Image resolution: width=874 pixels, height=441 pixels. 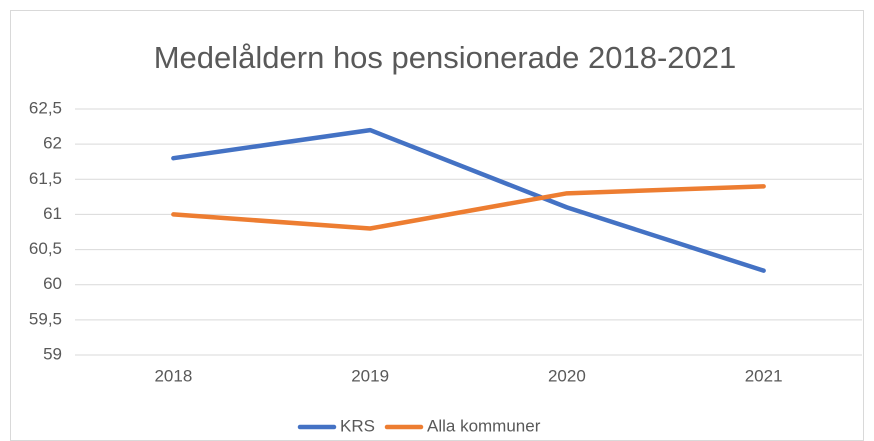 What do you see at coordinates (567, 375) in the screenshot?
I see `x-tick-label: 2020` at bounding box center [567, 375].